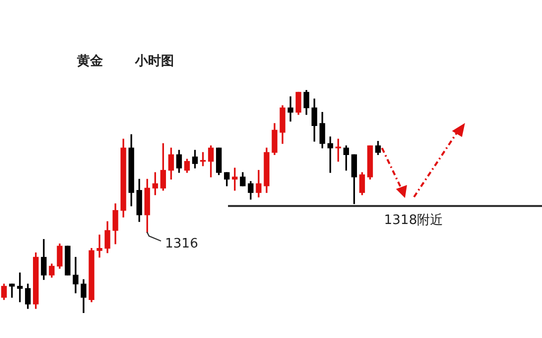 The height and width of the screenshot is (338, 542). I want to click on chart-subtitle: 小时图, so click(154, 61).